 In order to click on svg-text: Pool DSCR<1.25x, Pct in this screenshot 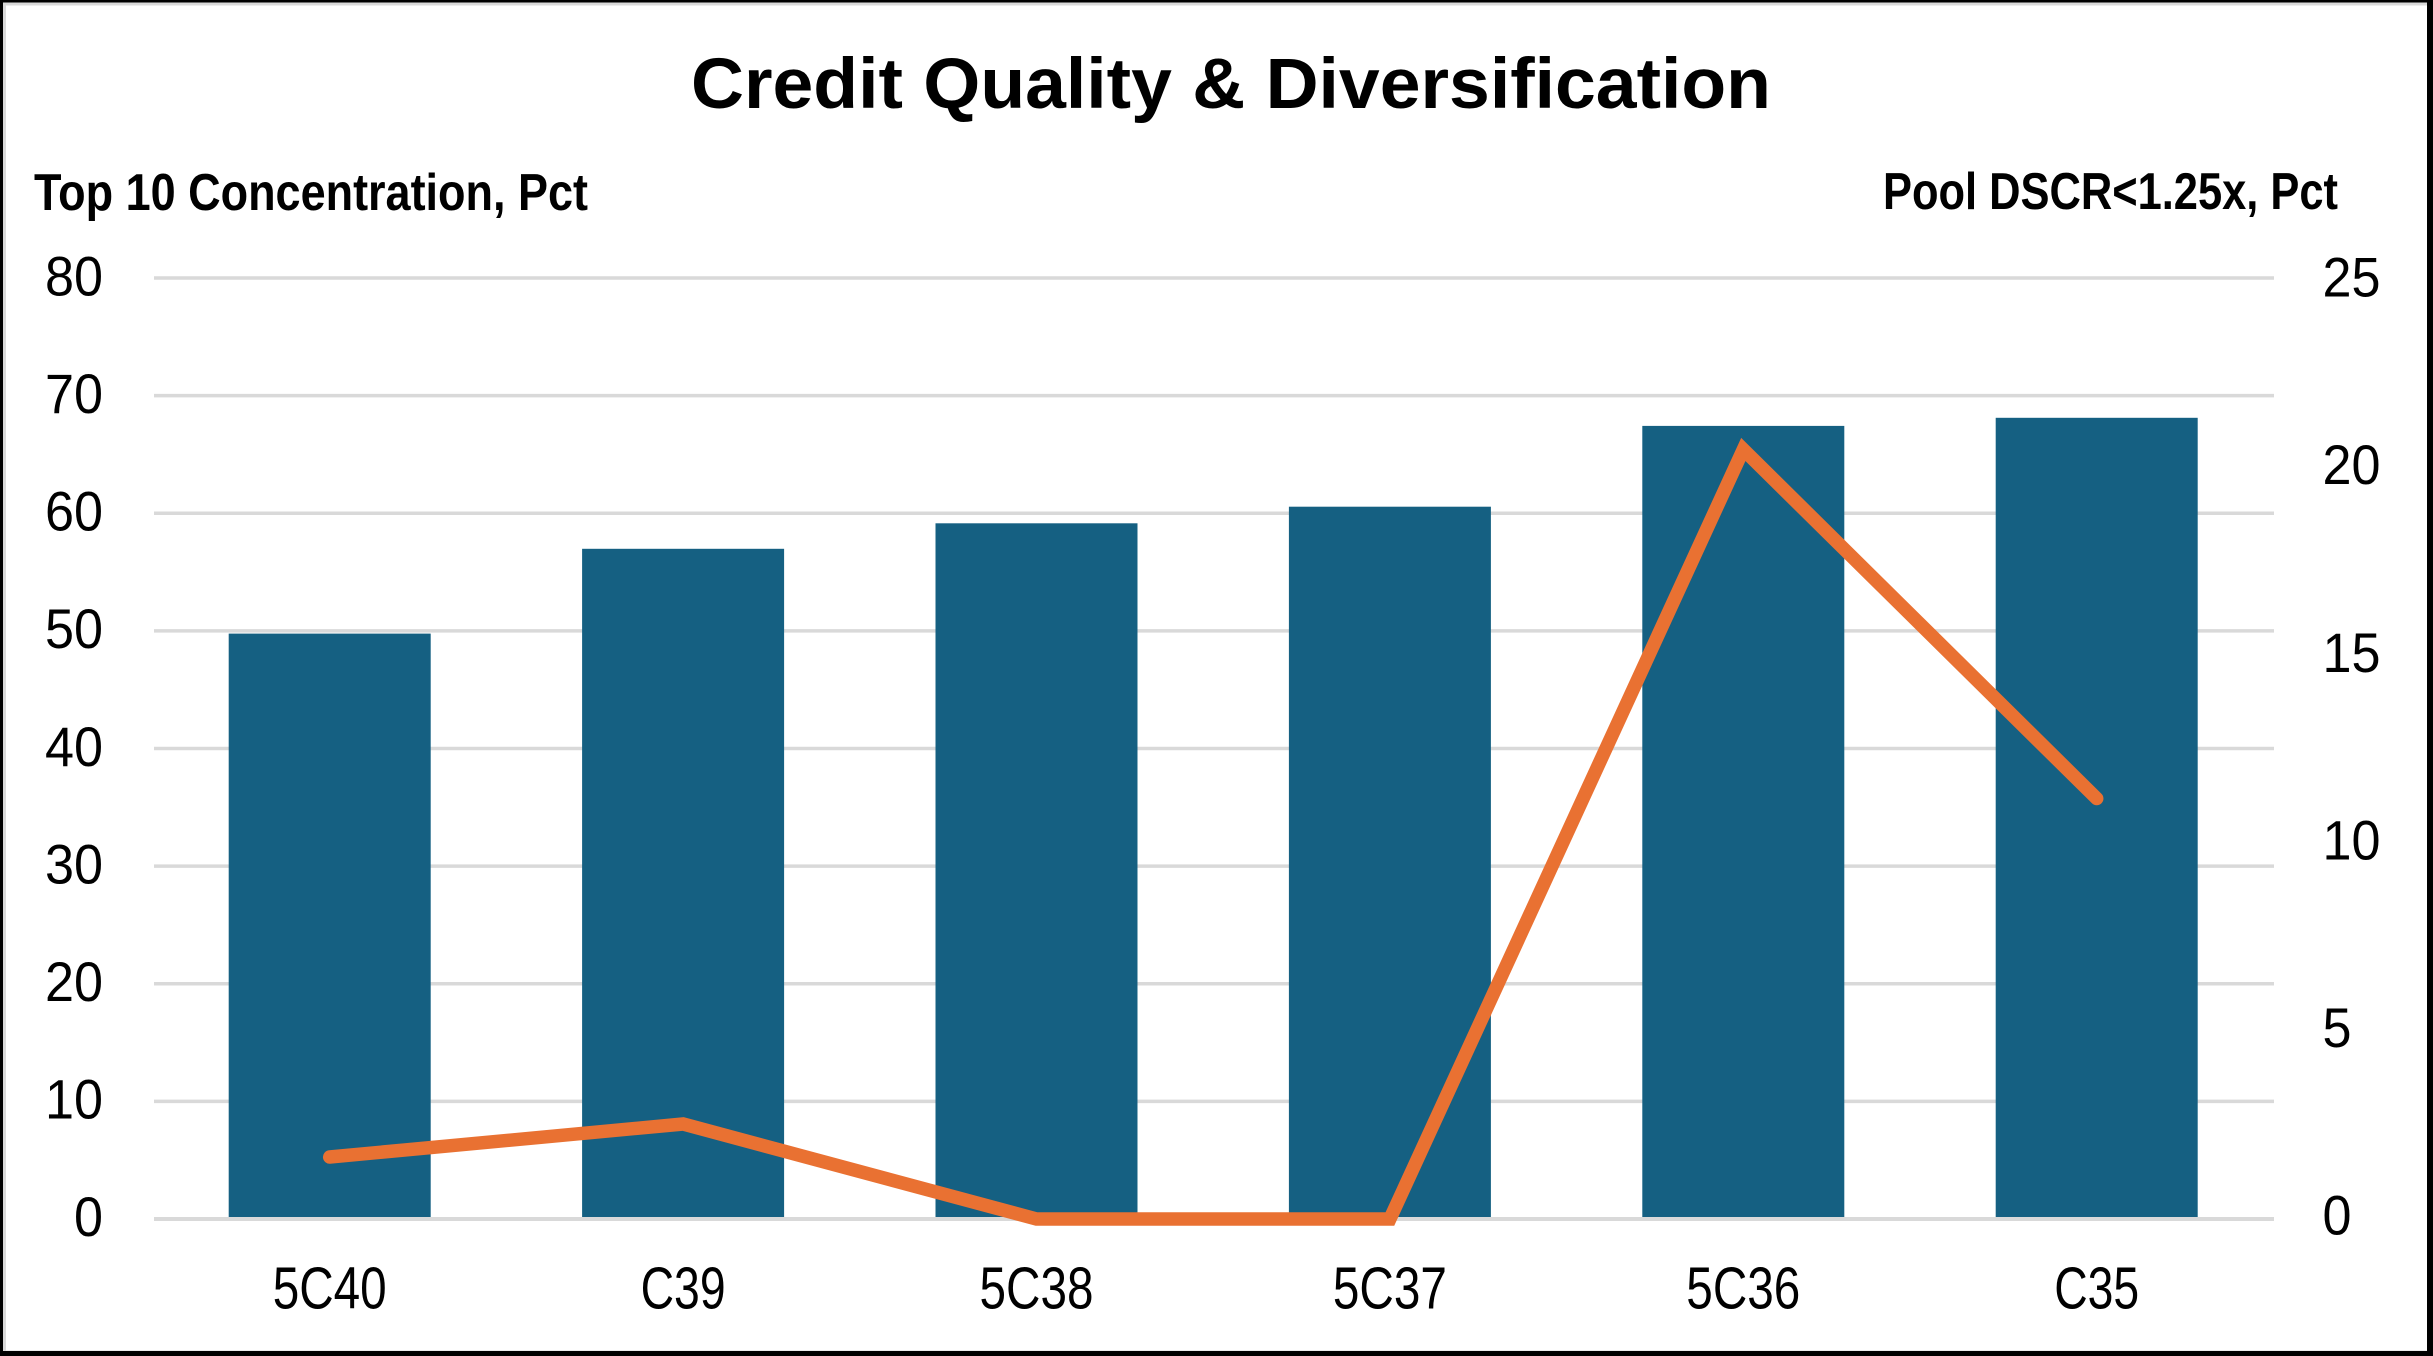, I will do `click(2110, 192)`.